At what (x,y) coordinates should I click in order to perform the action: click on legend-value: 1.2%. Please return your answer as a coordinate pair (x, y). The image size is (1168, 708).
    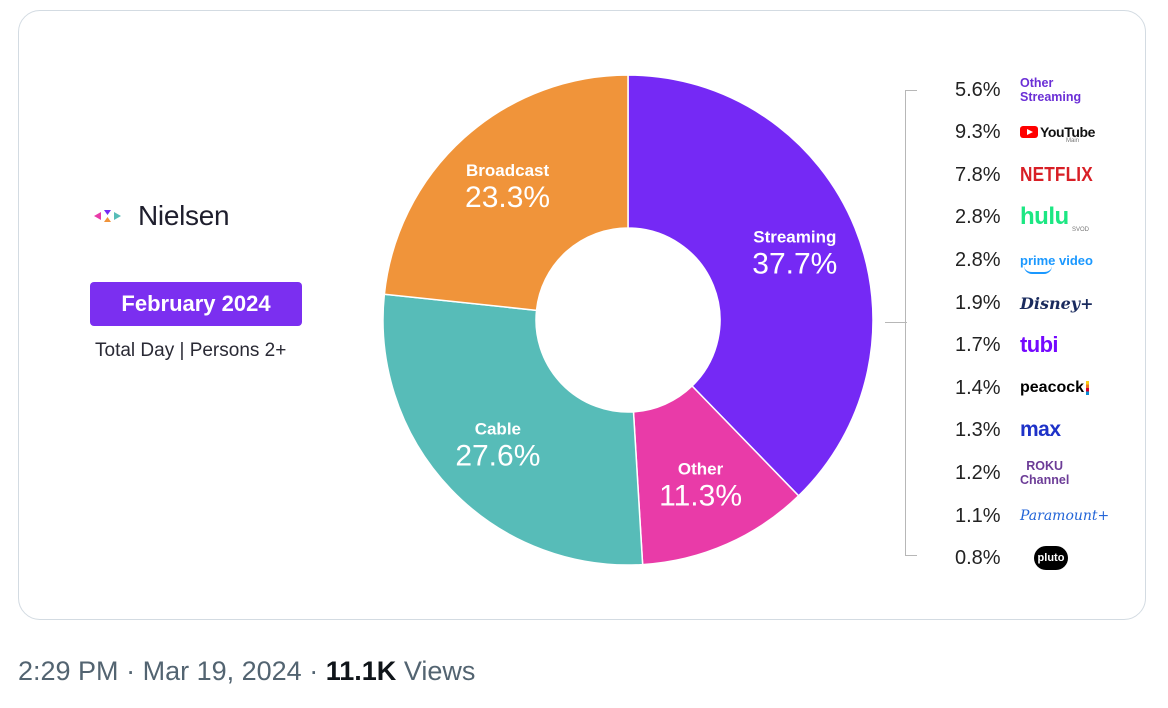
    Looking at the image, I should click on (978, 472).